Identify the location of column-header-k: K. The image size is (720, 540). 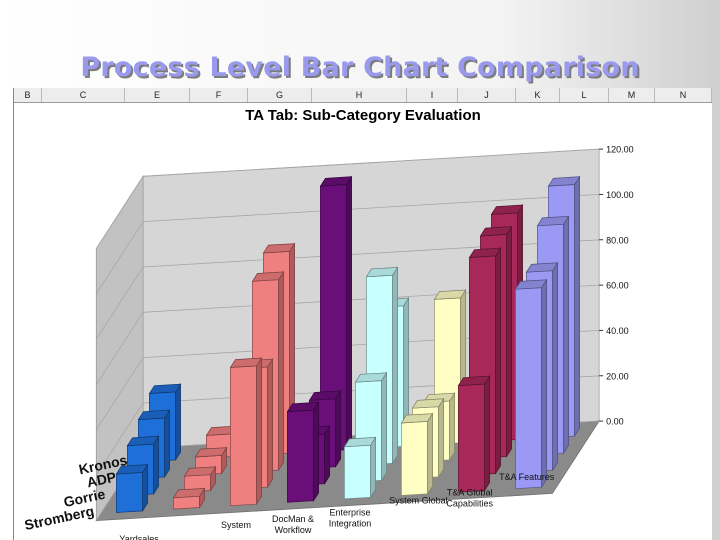
(538, 95).